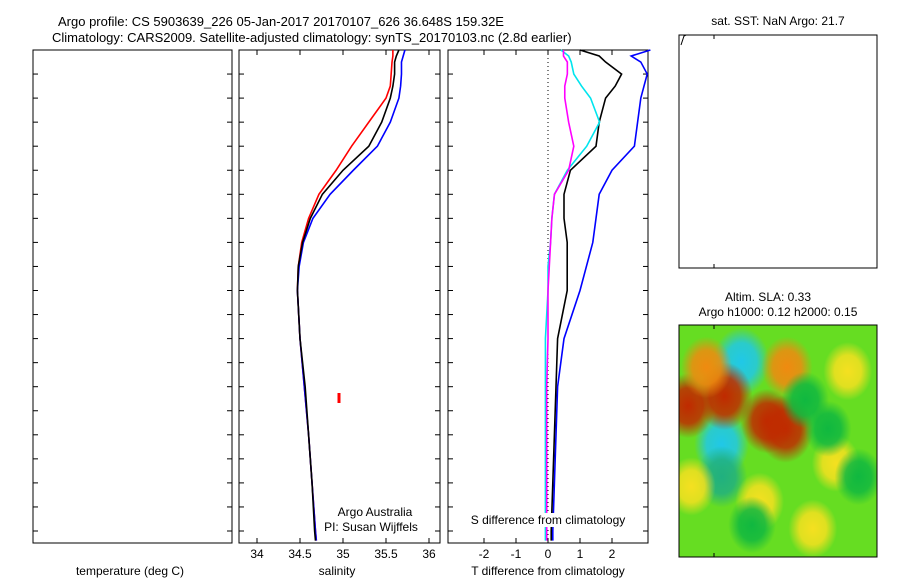  I want to click on s-diff-axis-label: S difference from climatology, so click(548, 520).